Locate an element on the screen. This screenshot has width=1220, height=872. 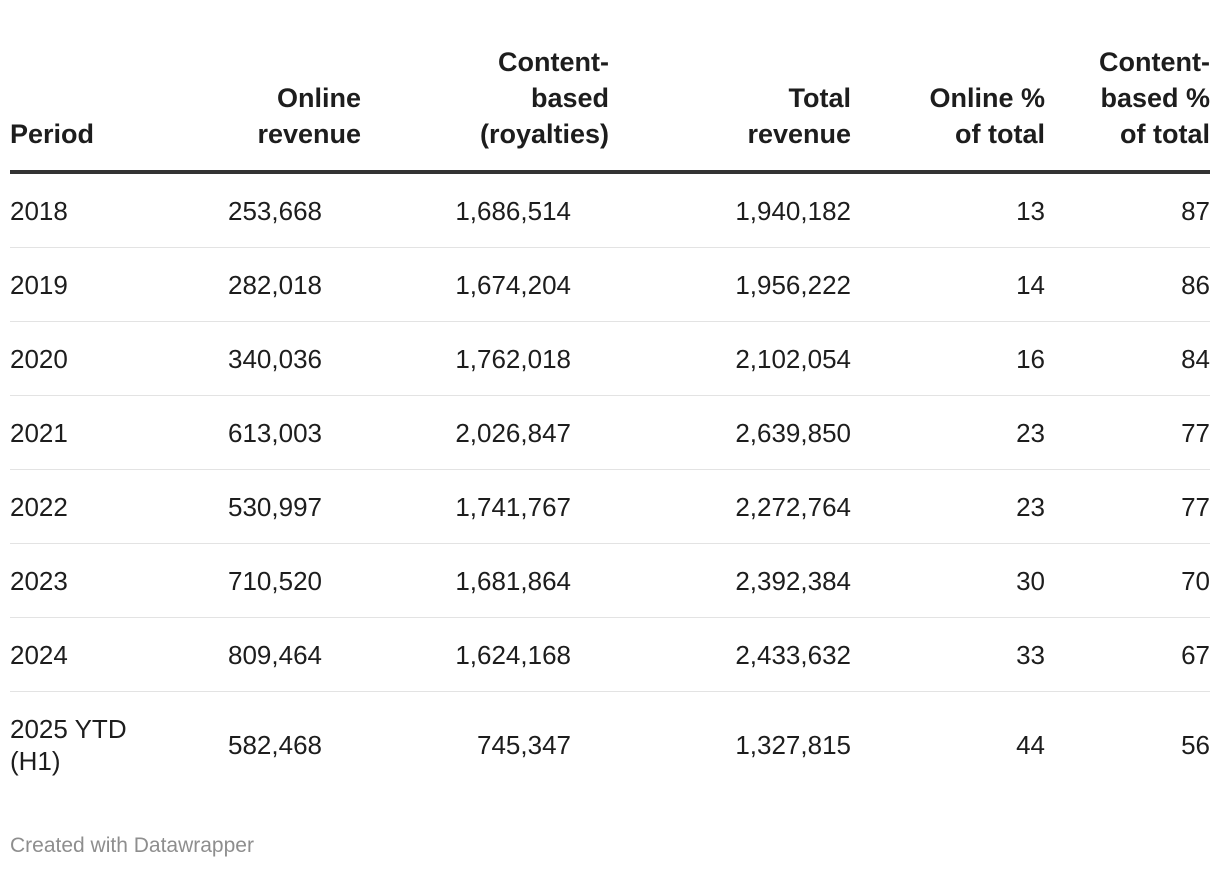
table-row: 2020 340,036 1,762,018 2,102,054 16 84 is located at coordinates (610, 358).